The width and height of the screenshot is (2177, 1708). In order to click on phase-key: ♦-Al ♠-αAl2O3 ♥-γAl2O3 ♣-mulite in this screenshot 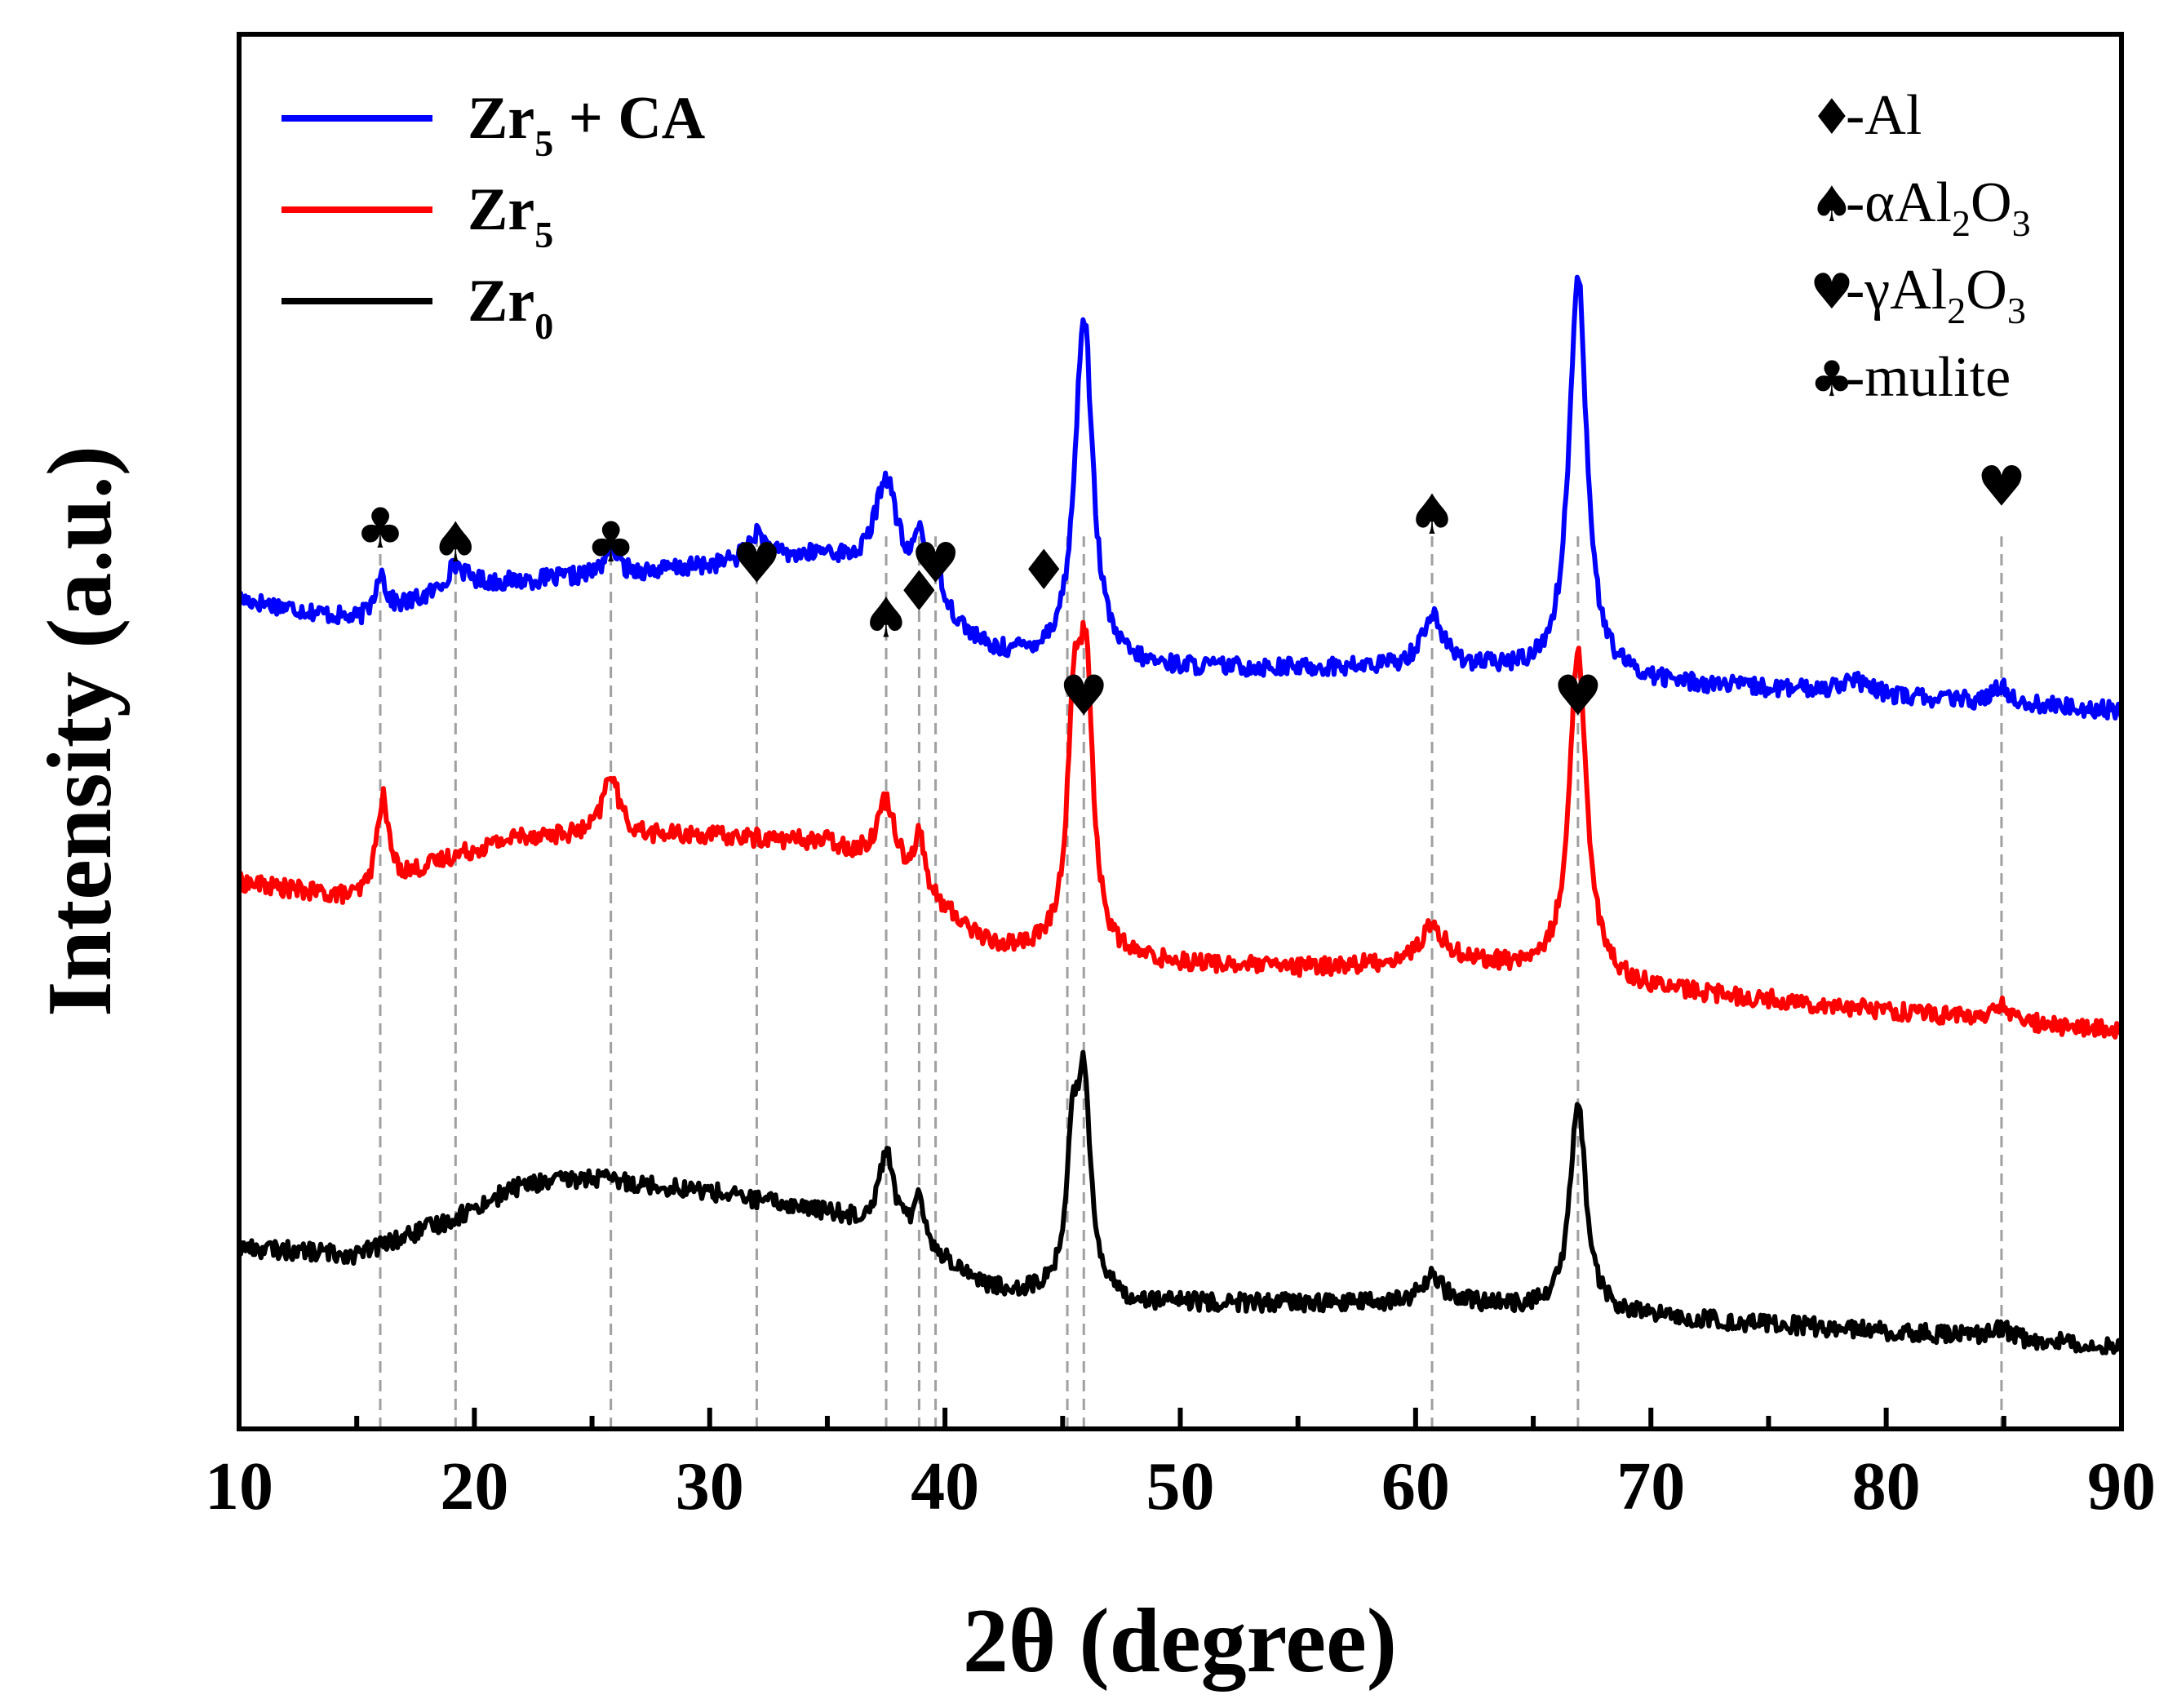, I will do `click(1920, 247)`.